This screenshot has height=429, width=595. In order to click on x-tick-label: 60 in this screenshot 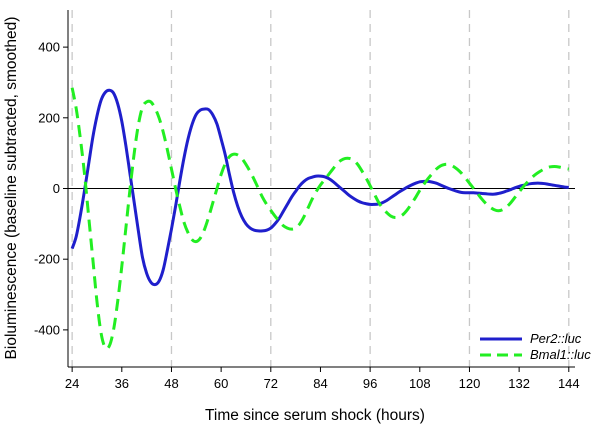, I will do `click(221, 383)`.